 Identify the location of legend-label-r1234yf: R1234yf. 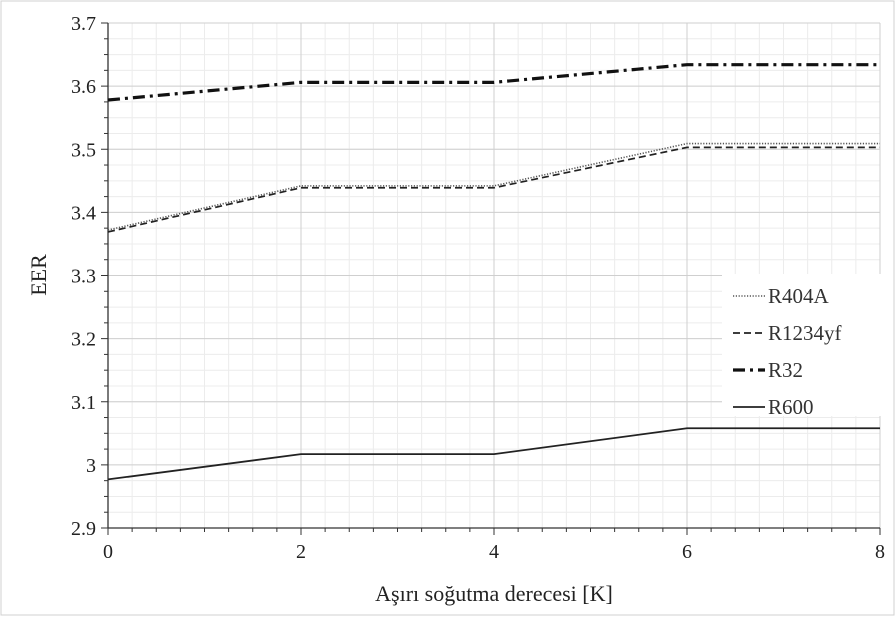
(805, 333).